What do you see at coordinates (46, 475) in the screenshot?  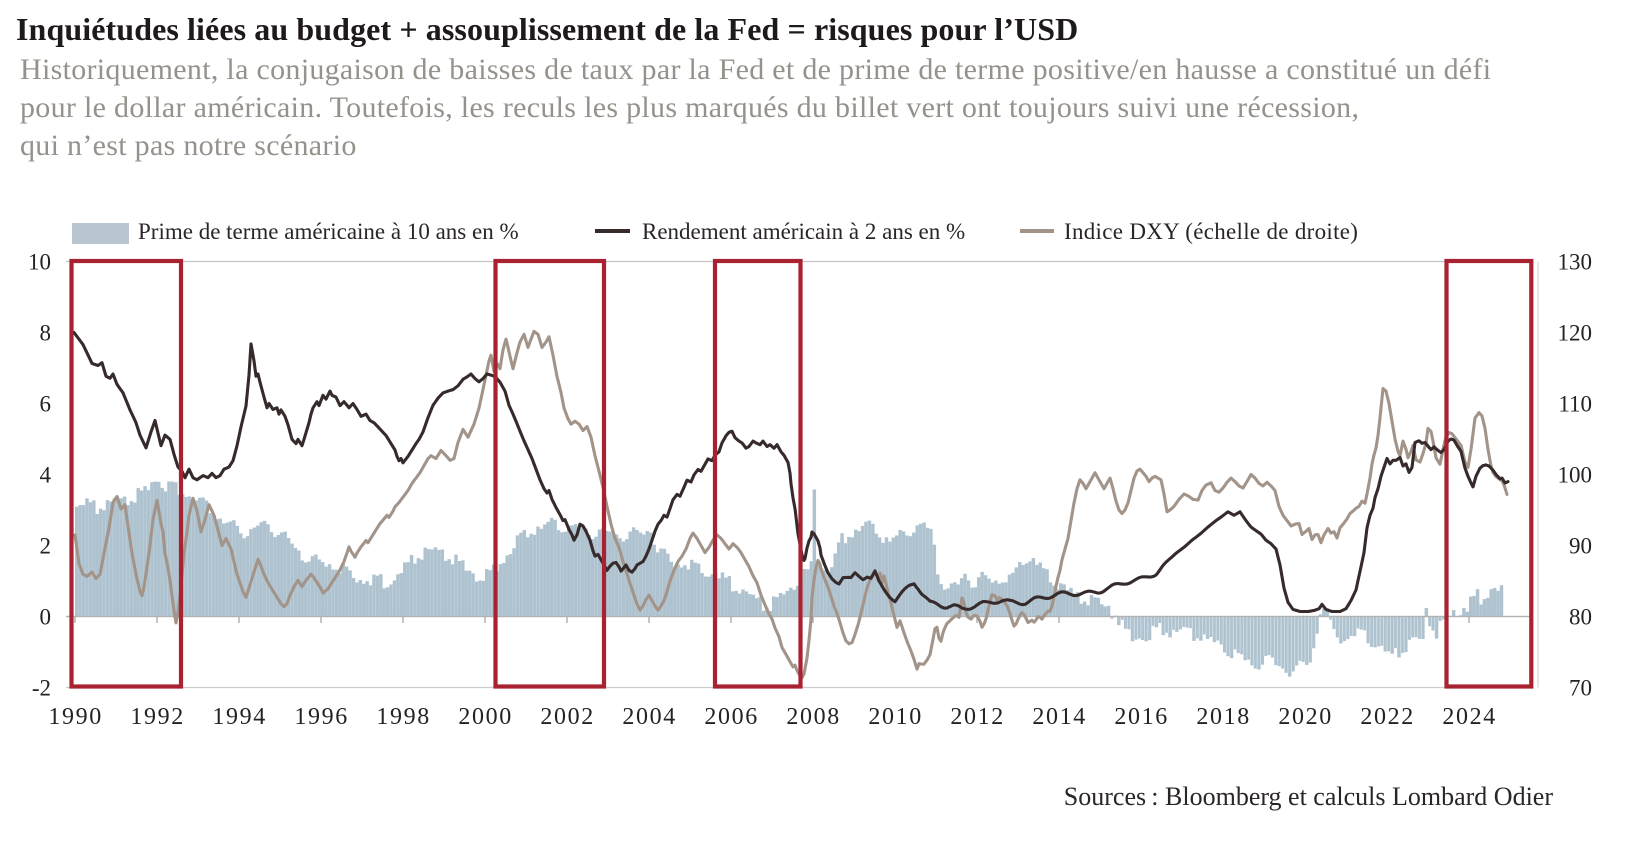 I see `svg-text: 4` at bounding box center [46, 475].